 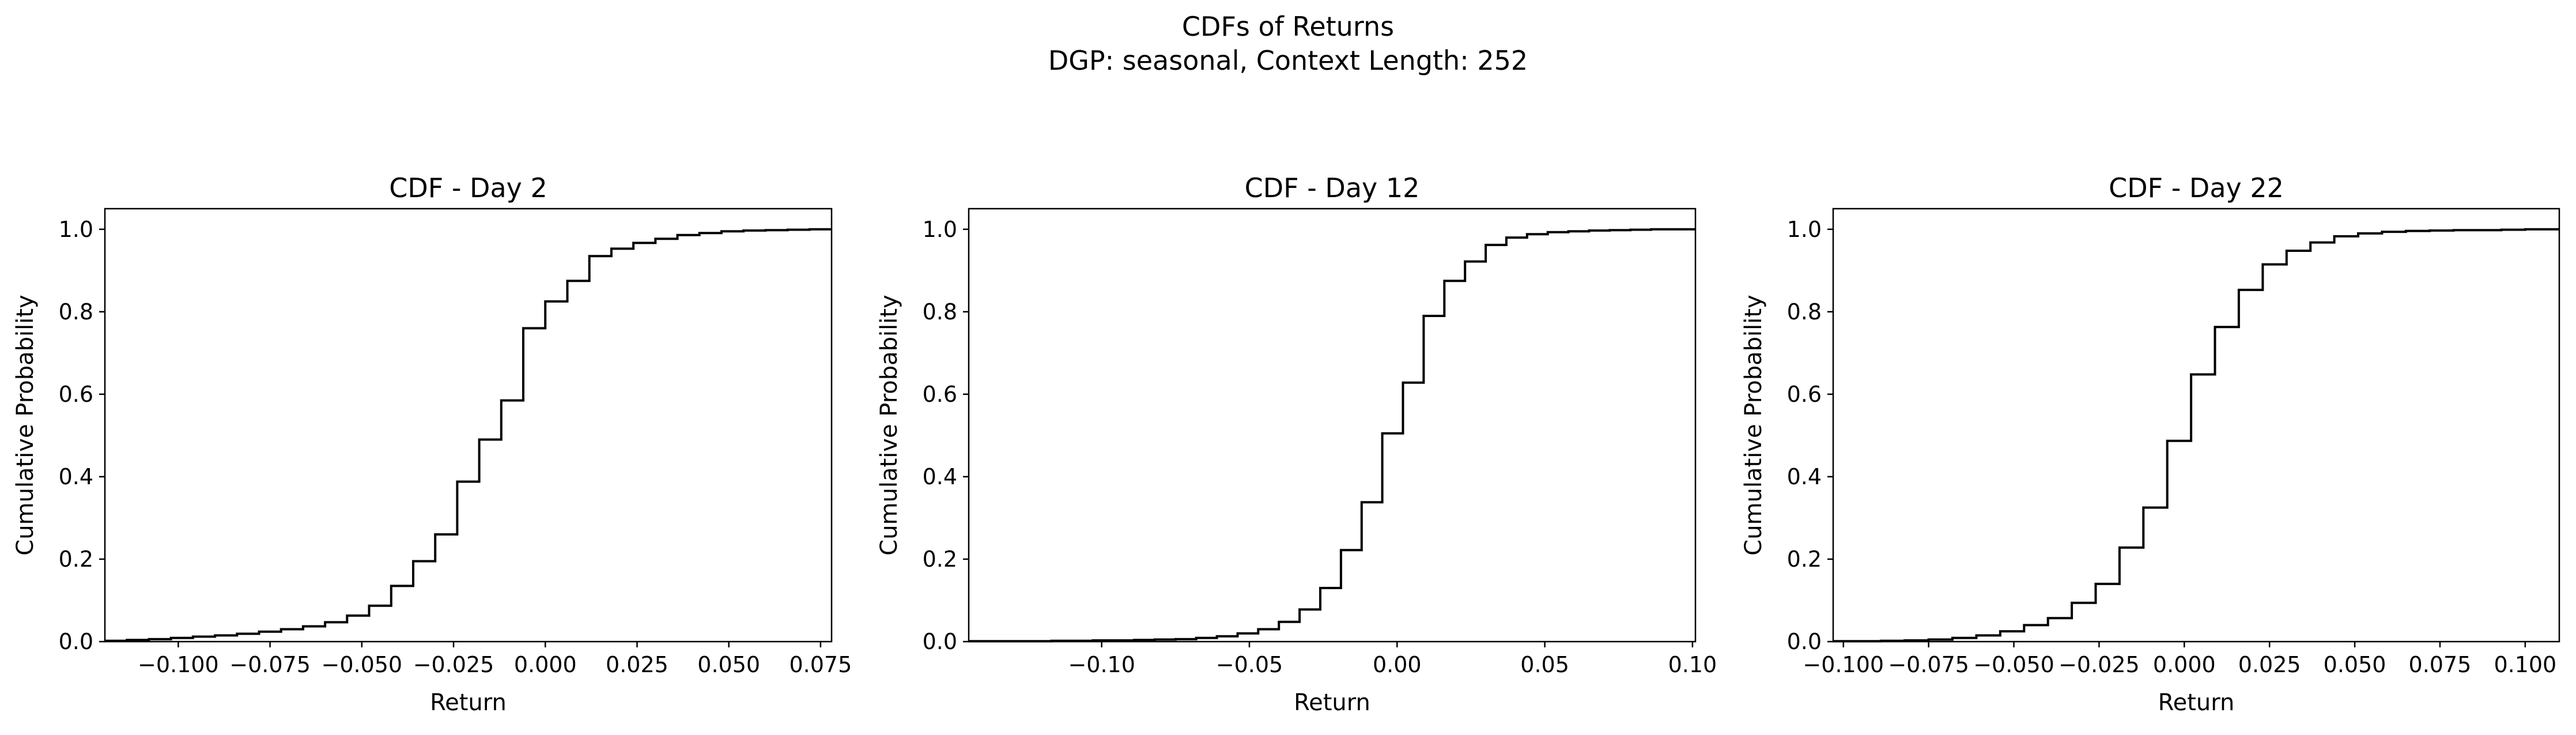 What do you see at coordinates (1692, 664) in the screenshot?
I see `x-tick-label: 0.10` at bounding box center [1692, 664].